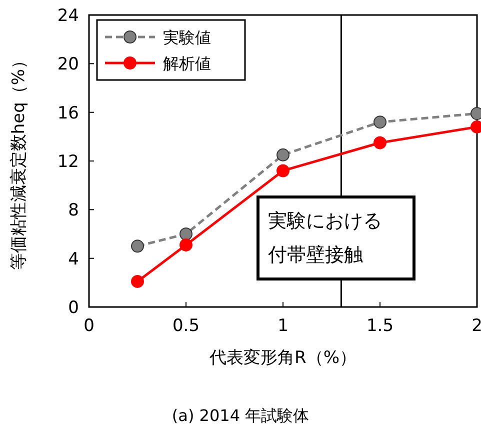  I want to click on y-tick-label: 0, so click(73, 308).